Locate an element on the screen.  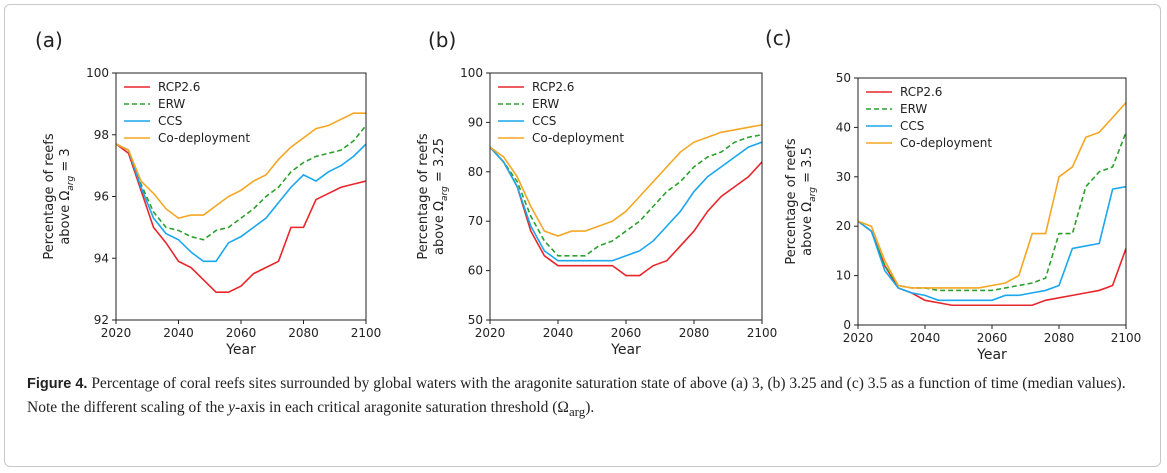
y-axis-label-part: = 3 is located at coordinates (65, 161).